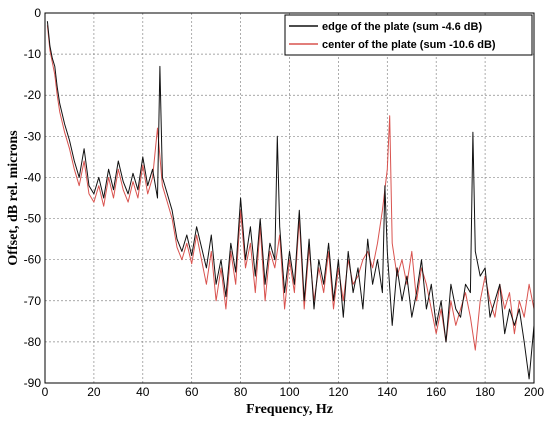  I want to click on y-tick-label: -90, so click(33, 383).